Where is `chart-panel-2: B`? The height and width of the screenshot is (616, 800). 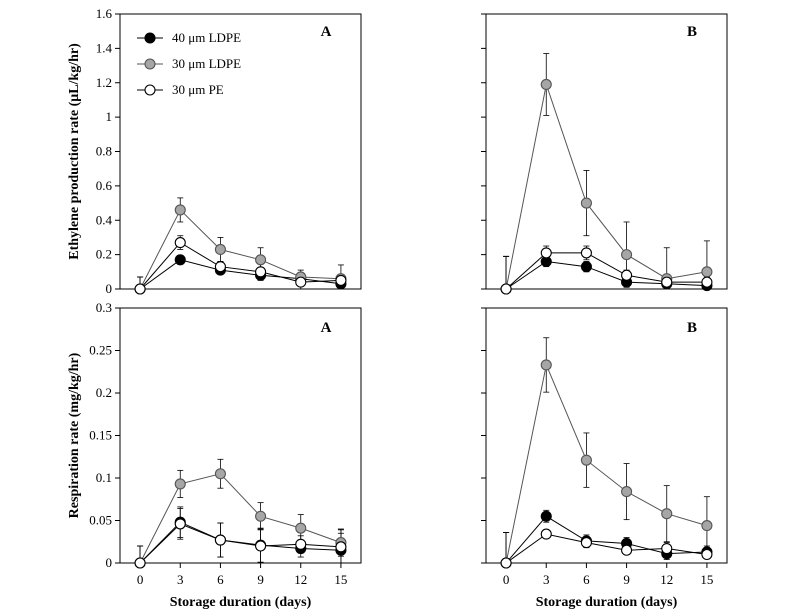
chart-panel-2: B is located at coordinates (604, 154).